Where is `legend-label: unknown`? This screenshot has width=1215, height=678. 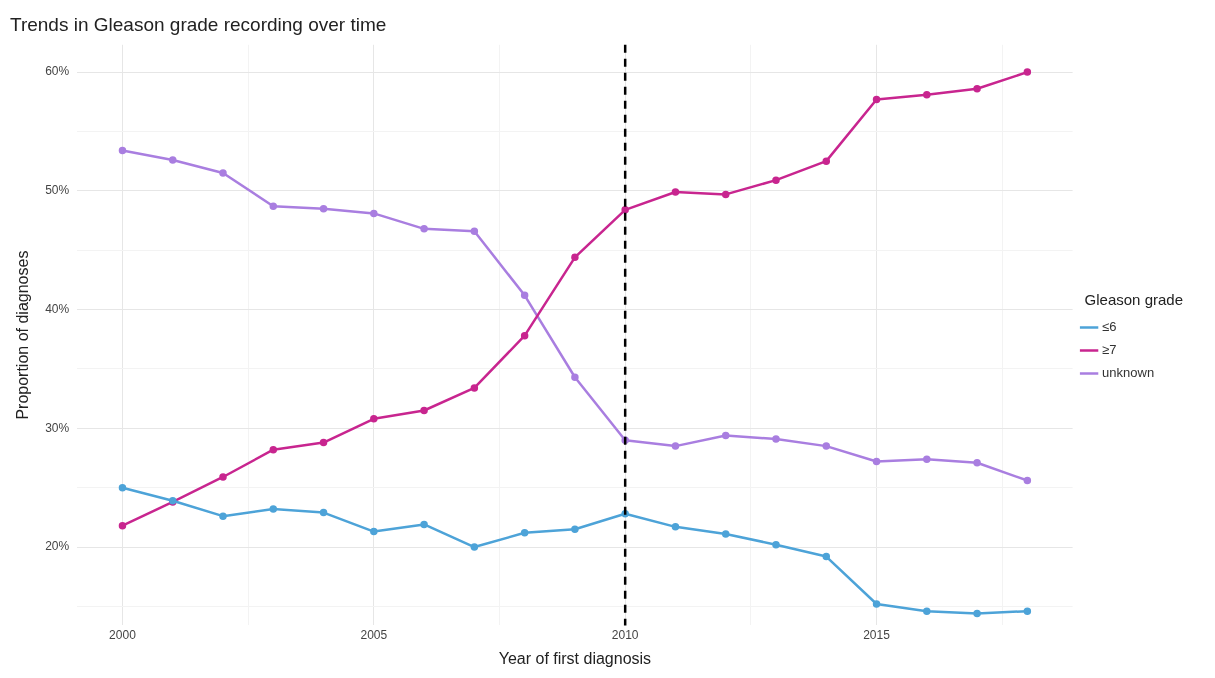 legend-label: unknown is located at coordinates (1128, 373).